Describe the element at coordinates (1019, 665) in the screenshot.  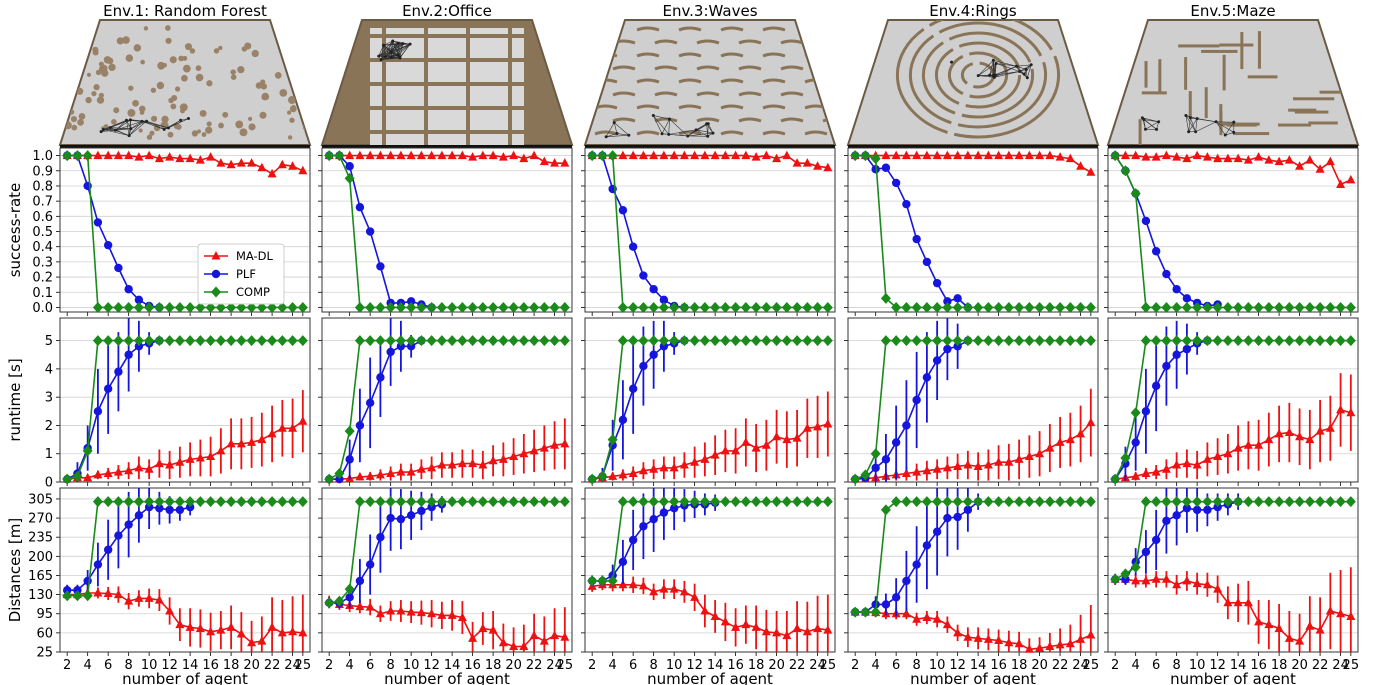
I see `x-tick-label: 18` at that location.